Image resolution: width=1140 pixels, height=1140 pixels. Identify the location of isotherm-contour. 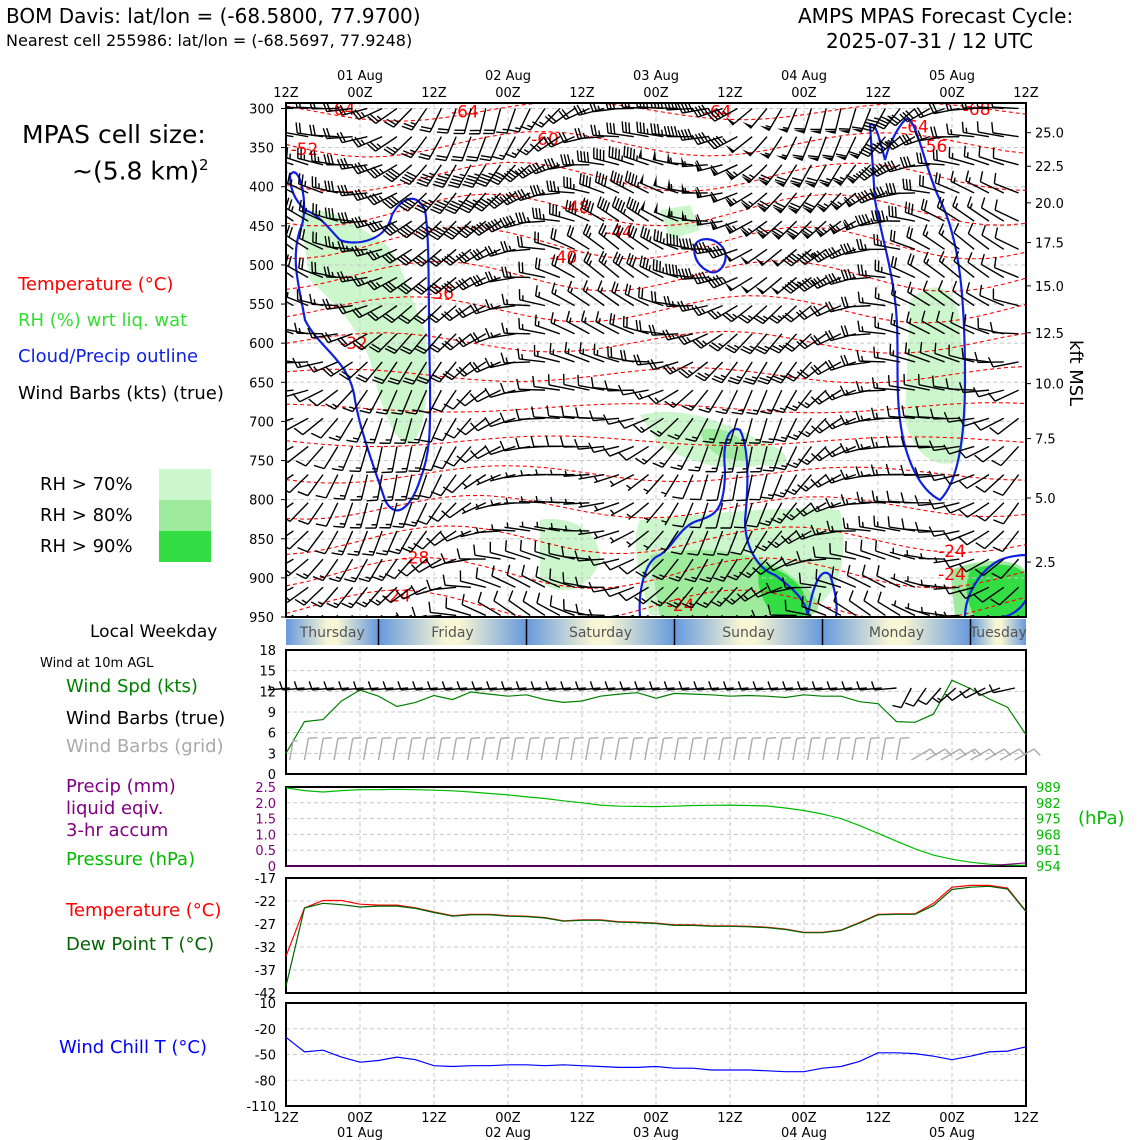
(656, 507).